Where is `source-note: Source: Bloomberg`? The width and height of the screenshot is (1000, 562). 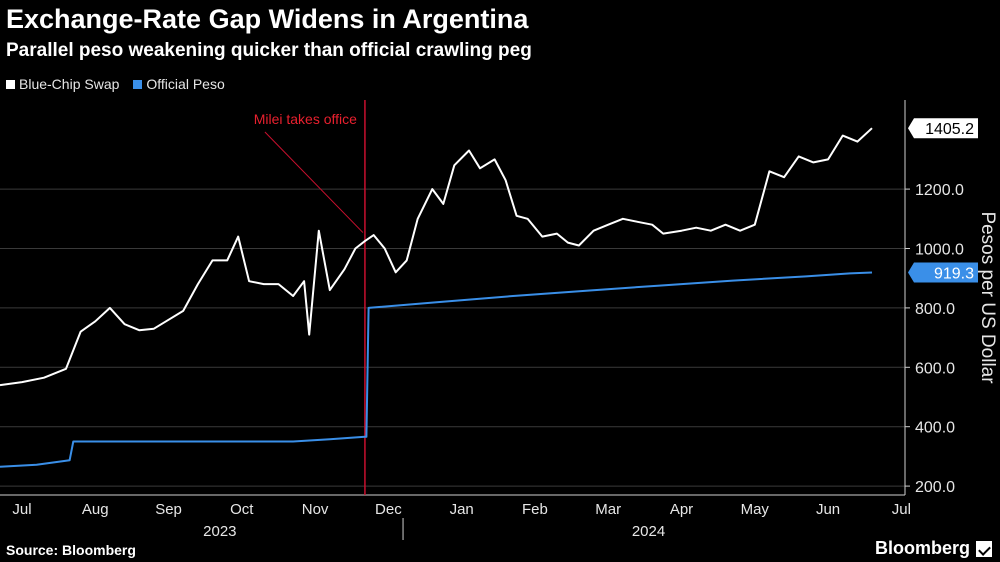
source-note: Source: Bloomberg is located at coordinates (71, 550).